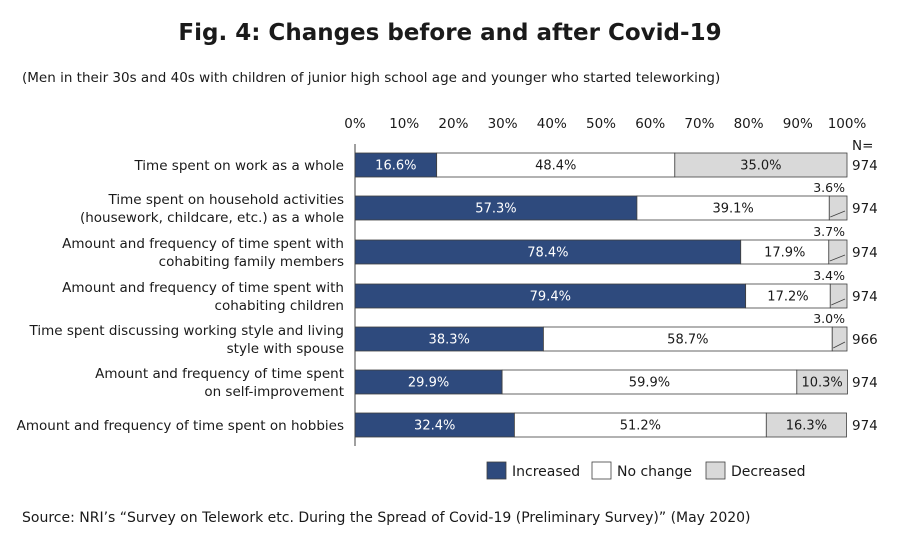 The height and width of the screenshot is (550, 900). Describe the element at coordinates (732, 209) in the screenshot. I see `data-label: 39.1%` at that location.